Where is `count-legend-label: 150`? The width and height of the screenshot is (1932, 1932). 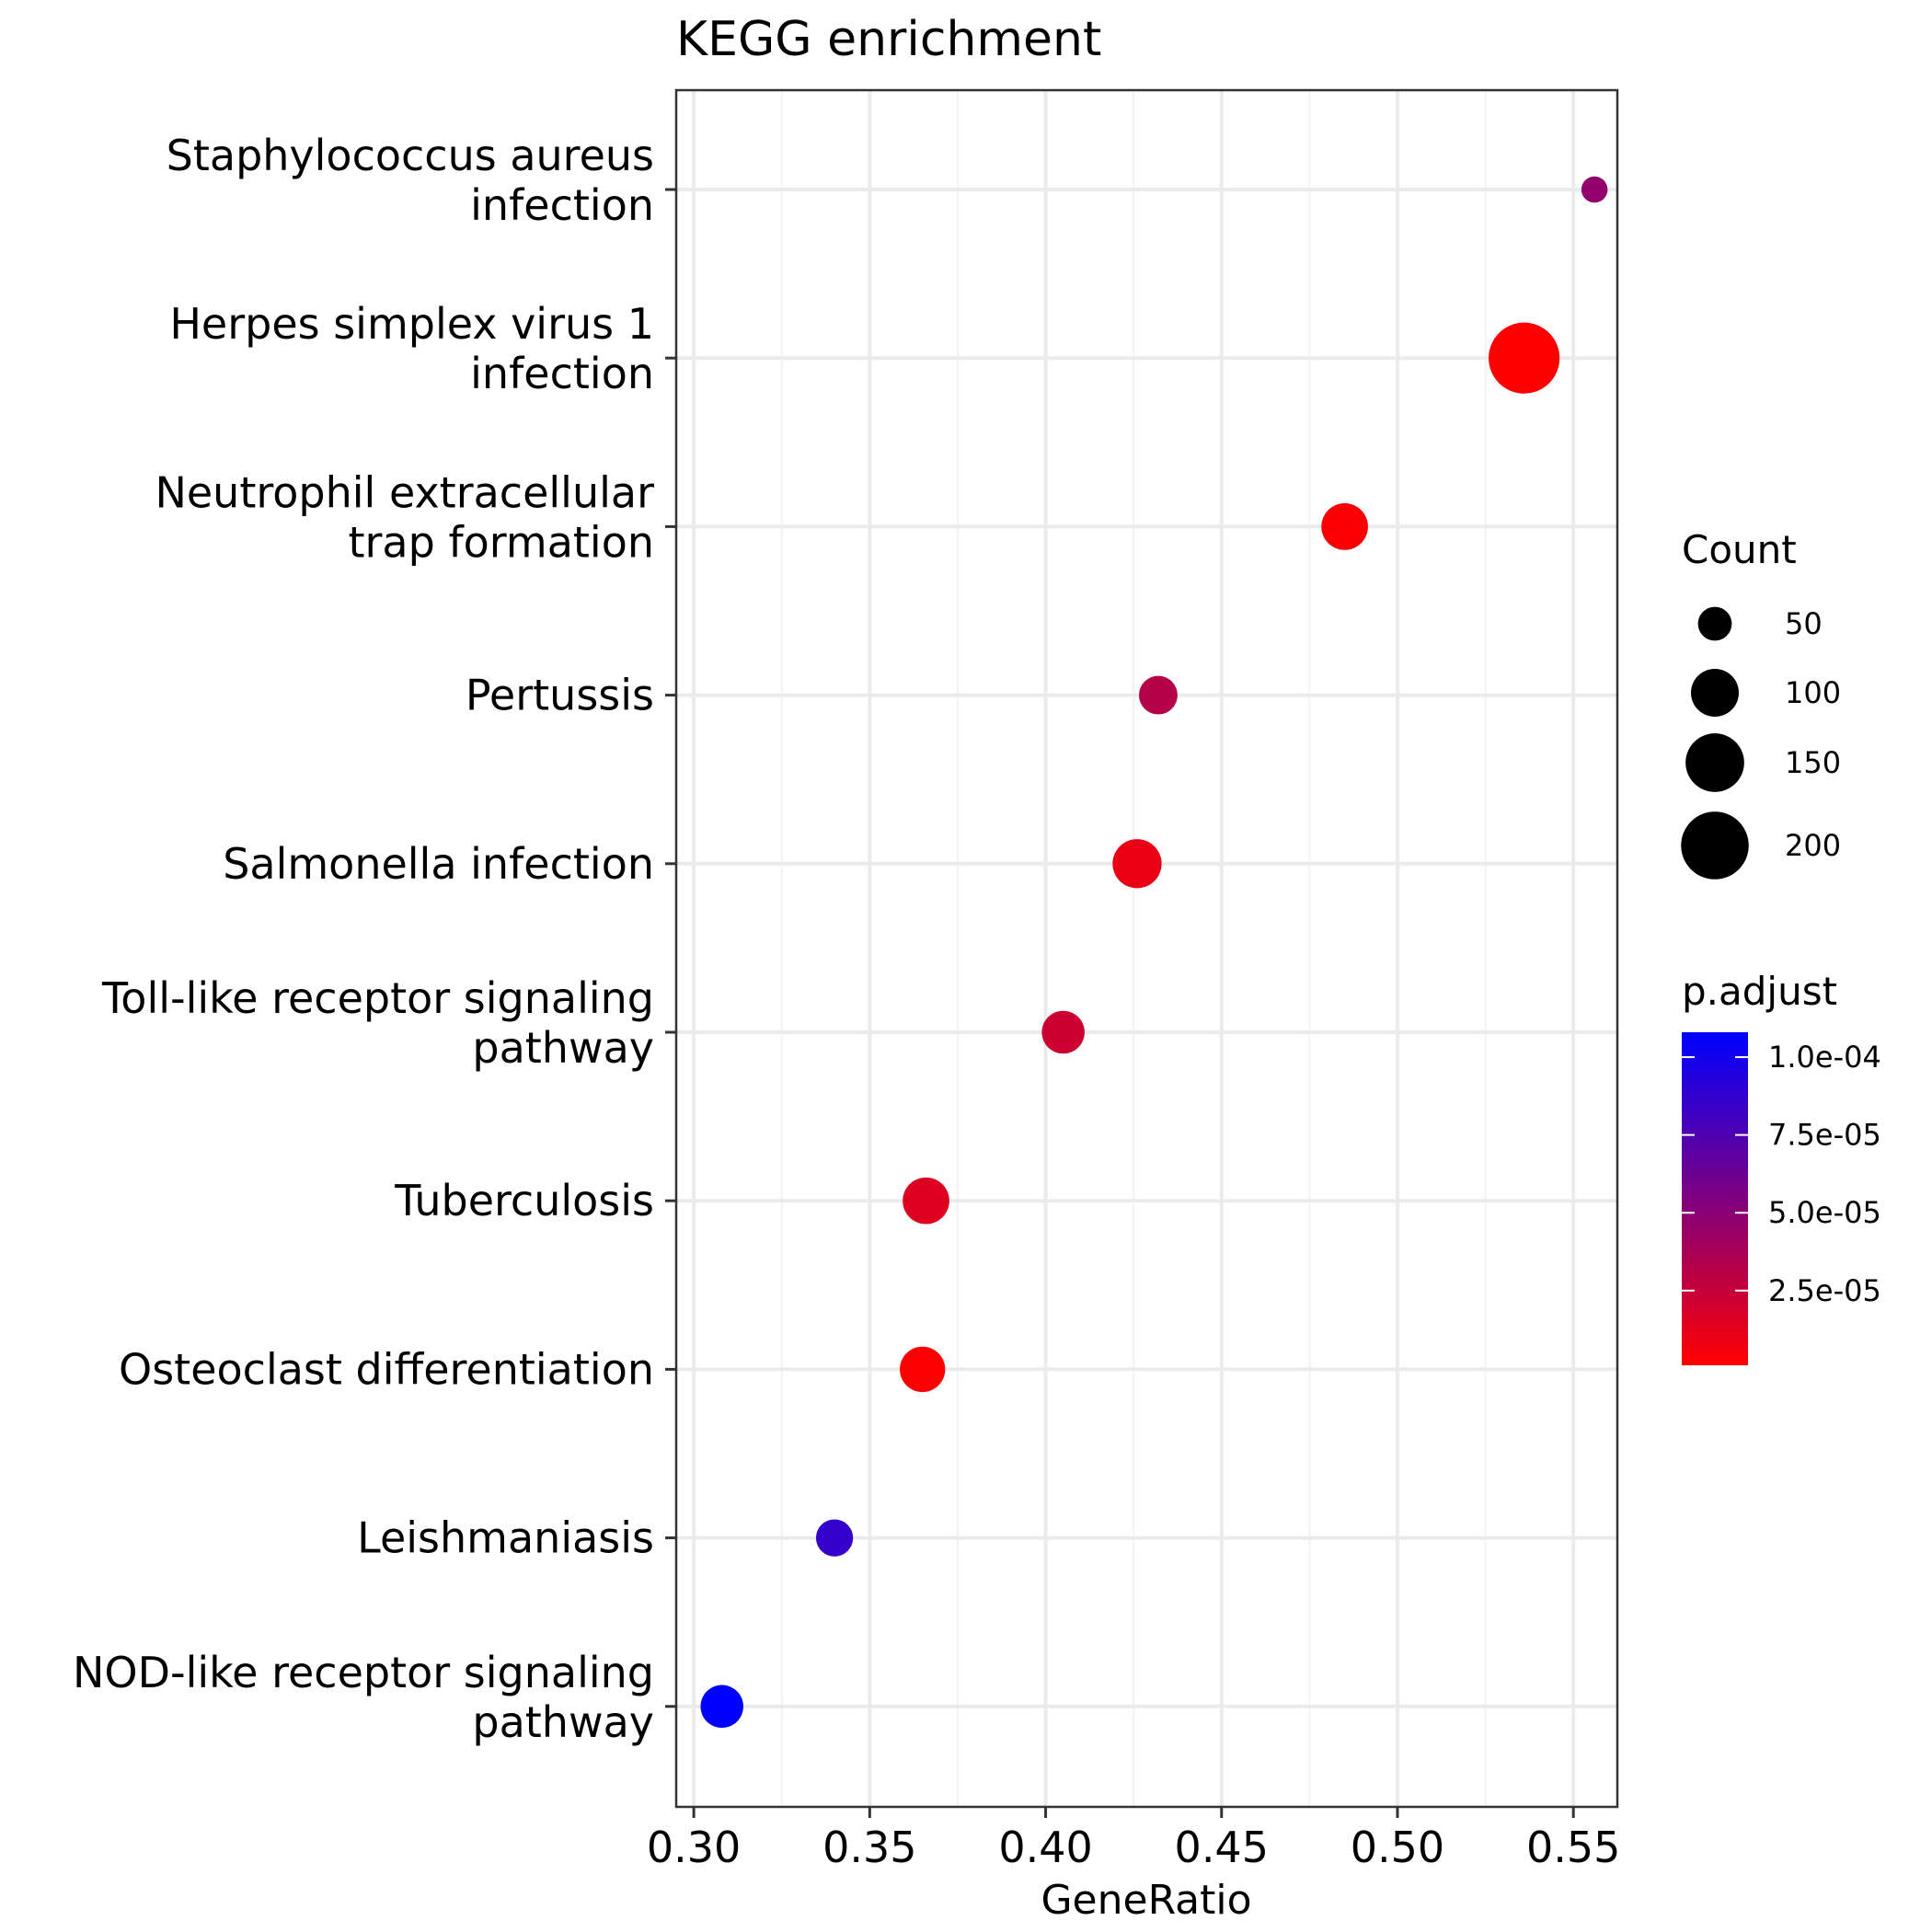 count-legend-label: 150 is located at coordinates (1813, 762).